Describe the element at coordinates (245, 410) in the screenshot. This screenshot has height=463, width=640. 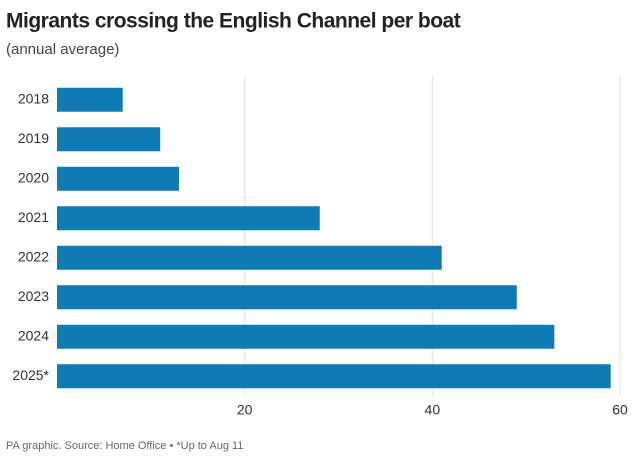
I see `x-tick-label: 20` at that location.